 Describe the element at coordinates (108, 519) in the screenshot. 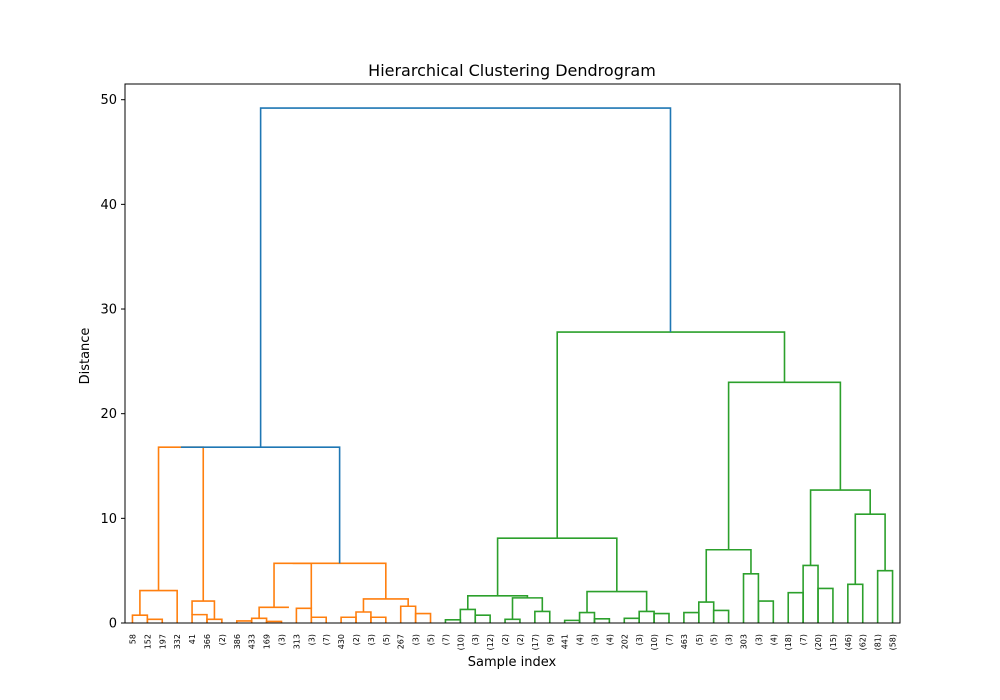

I see `y-tick-label: 10` at that location.